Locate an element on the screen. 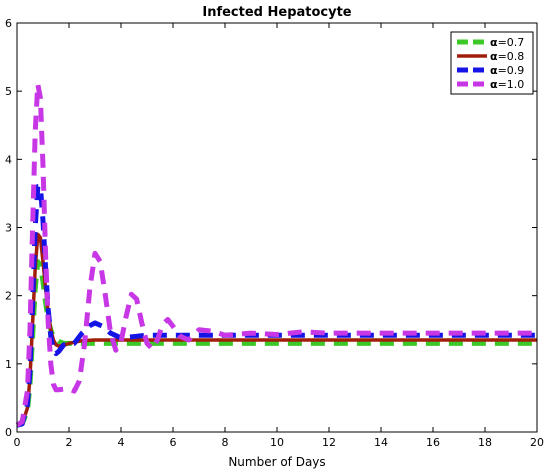 This screenshot has width=550, height=475. legend-label-3: α=0.9 is located at coordinates (507, 70).